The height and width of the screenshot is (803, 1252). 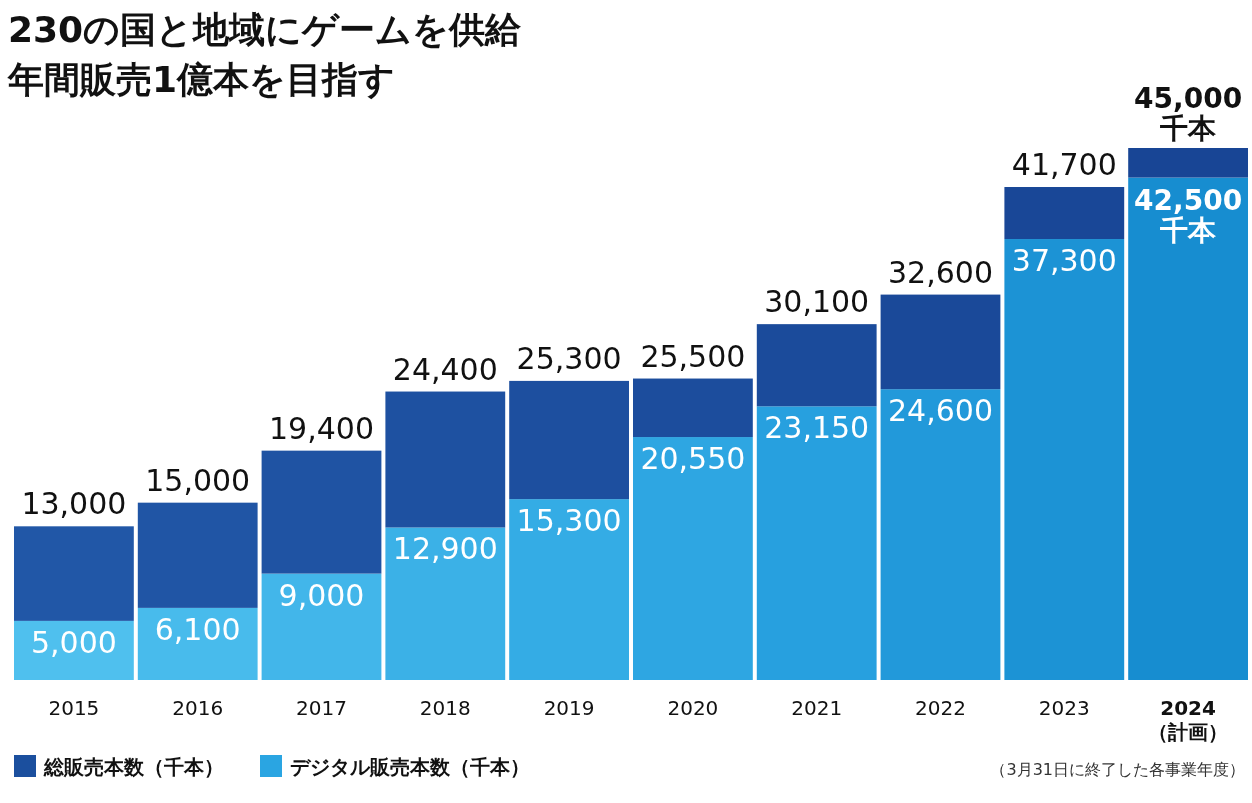 What do you see at coordinates (74, 708) in the screenshot?
I see `x-tick-label: 2015` at bounding box center [74, 708].